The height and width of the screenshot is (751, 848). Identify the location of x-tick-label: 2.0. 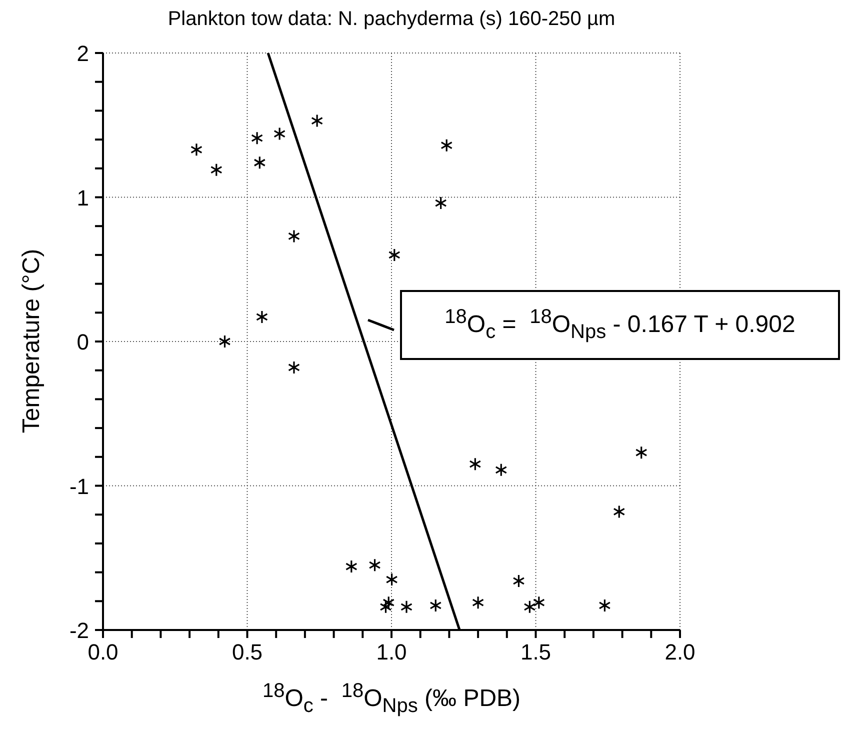
(680, 652).